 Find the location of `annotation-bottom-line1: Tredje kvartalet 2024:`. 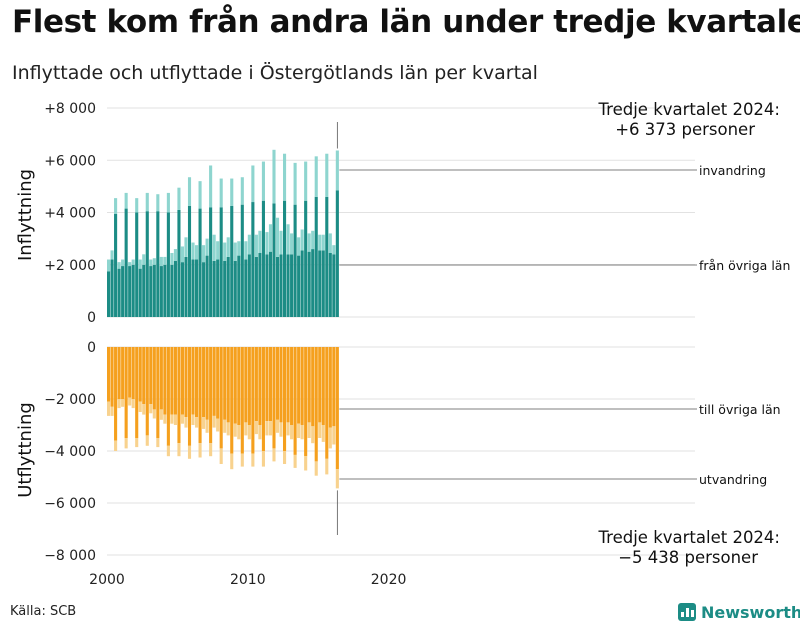

annotation-bottom-line1: Tredje kvartalet 2024: is located at coordinates (689, 537).